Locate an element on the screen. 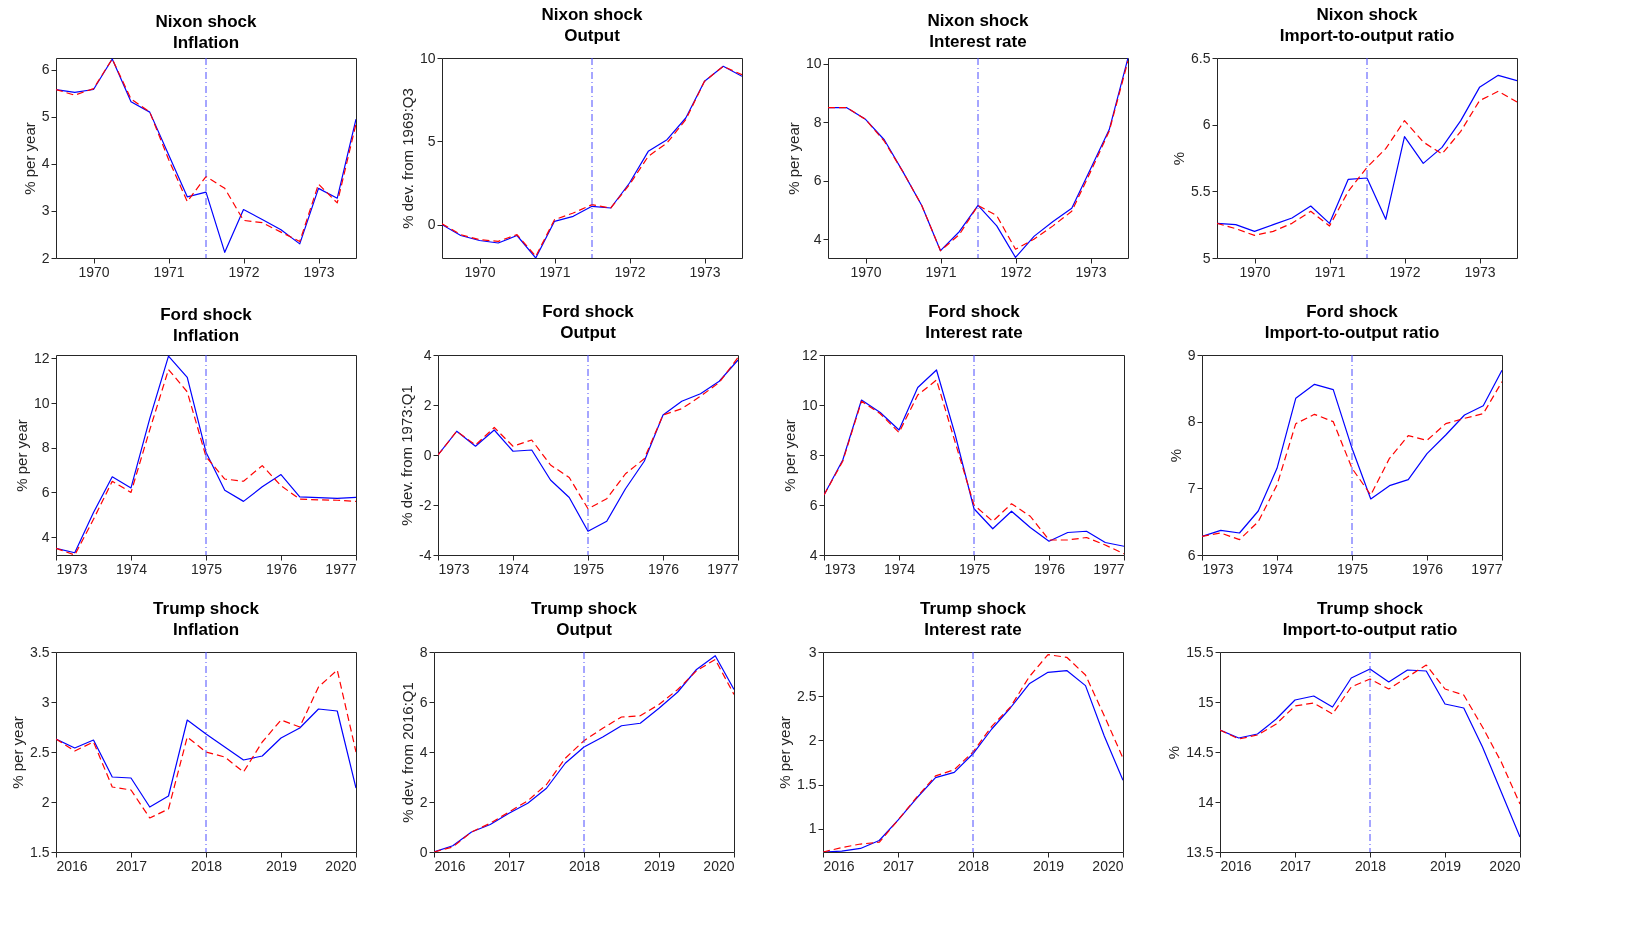 Image resolution: width=1646 pixels, height=947 pixels. y-axis-title: % is located at coordinates (1179, 158).